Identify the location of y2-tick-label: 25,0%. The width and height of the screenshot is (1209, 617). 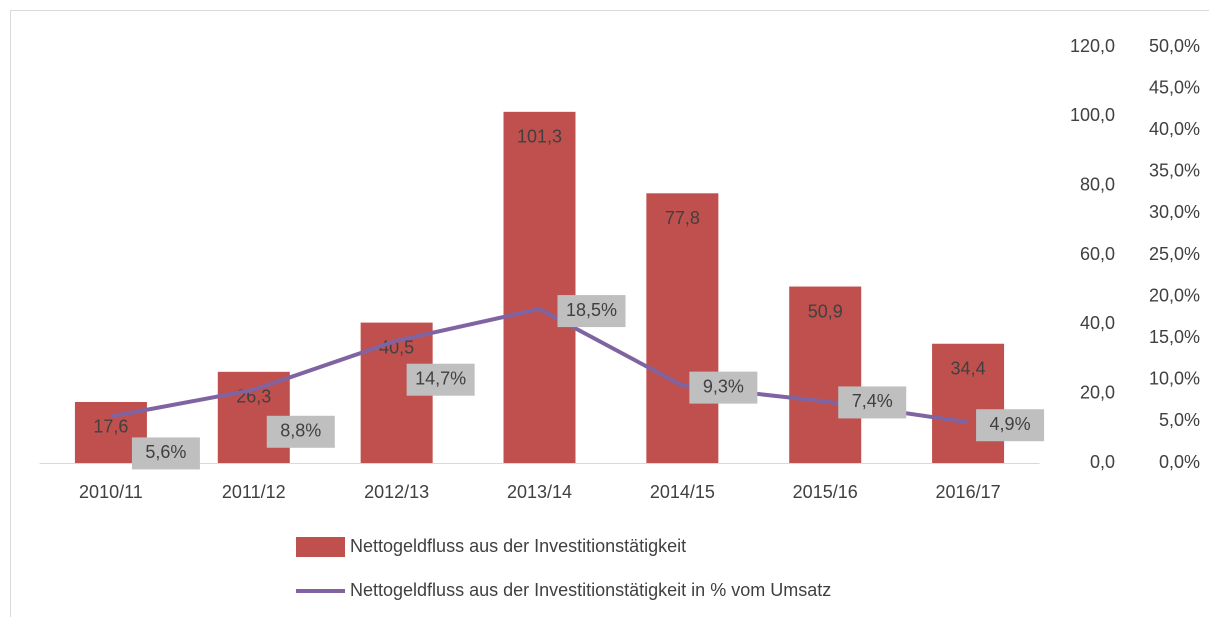
(1174, 254).